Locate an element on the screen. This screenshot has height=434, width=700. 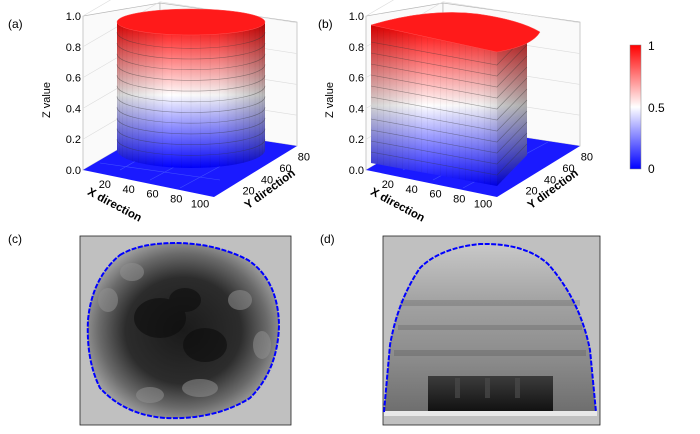
panel-c-bright-mottles is located at coordinates (184, 333).